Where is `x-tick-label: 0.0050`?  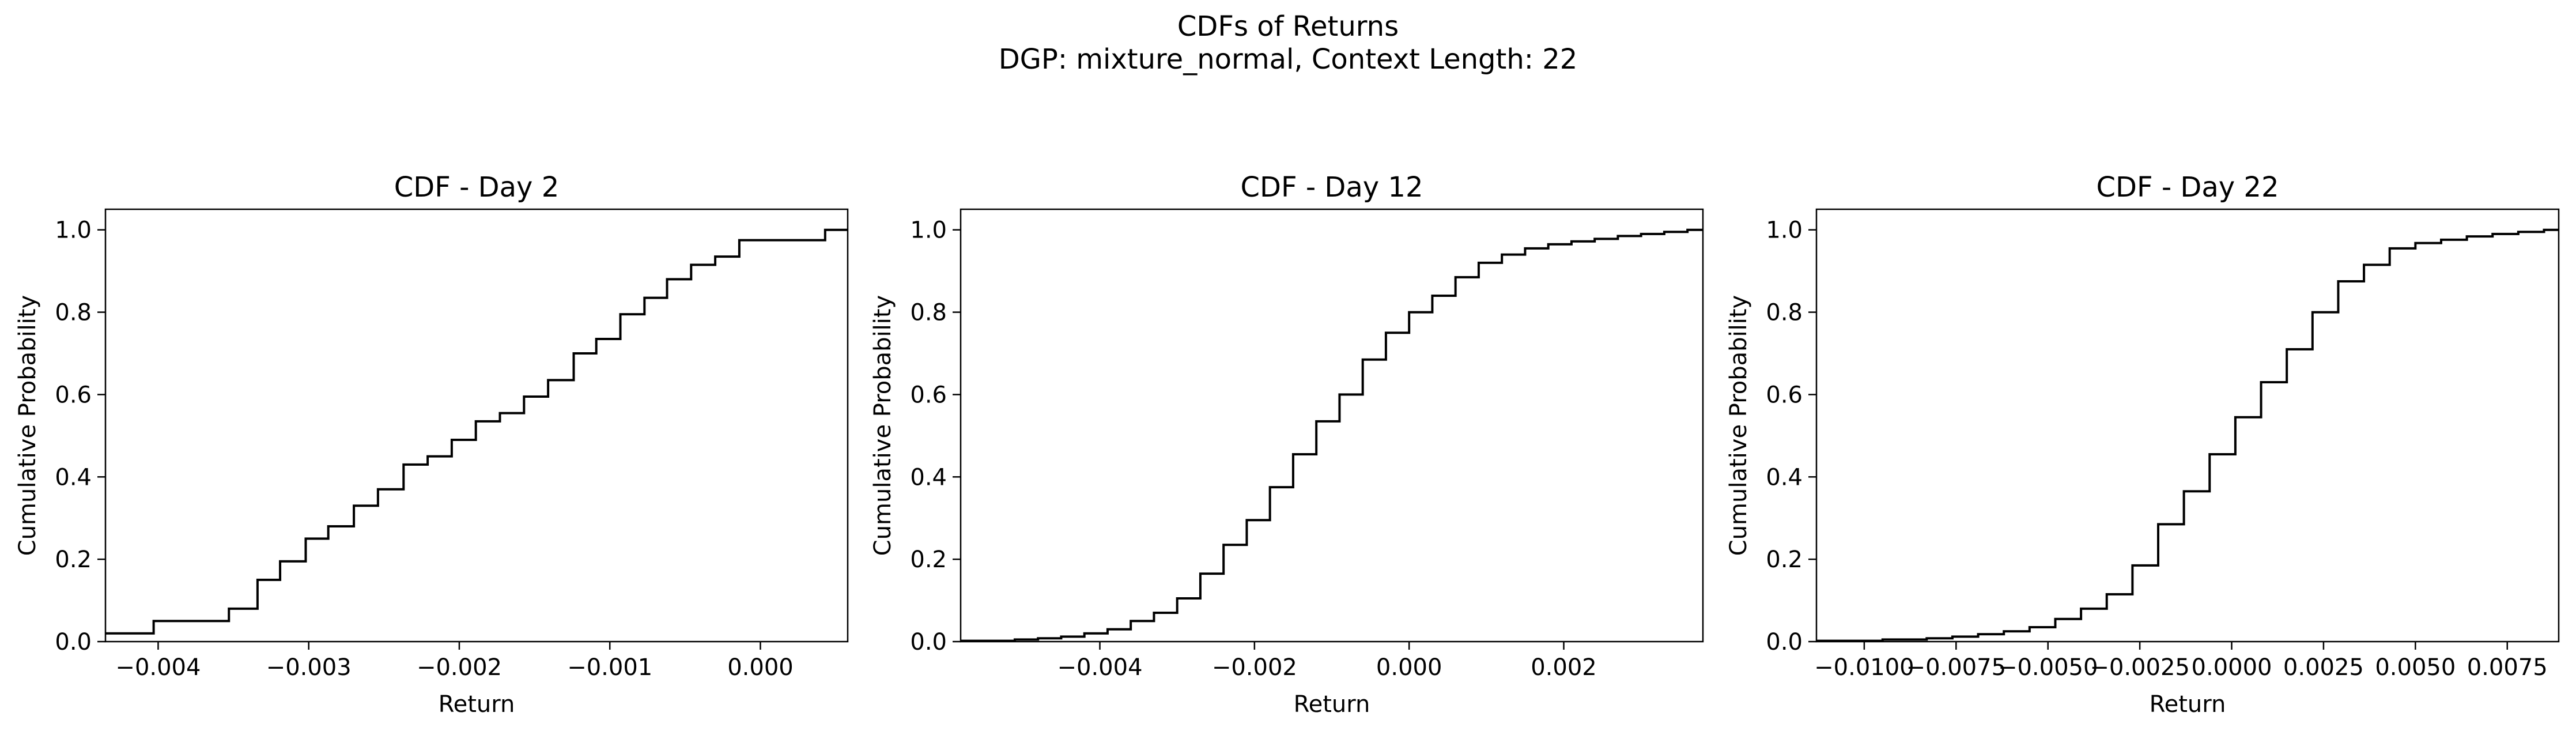 x-tick-label: 0.0050 is located at coordinates (2415, 667).